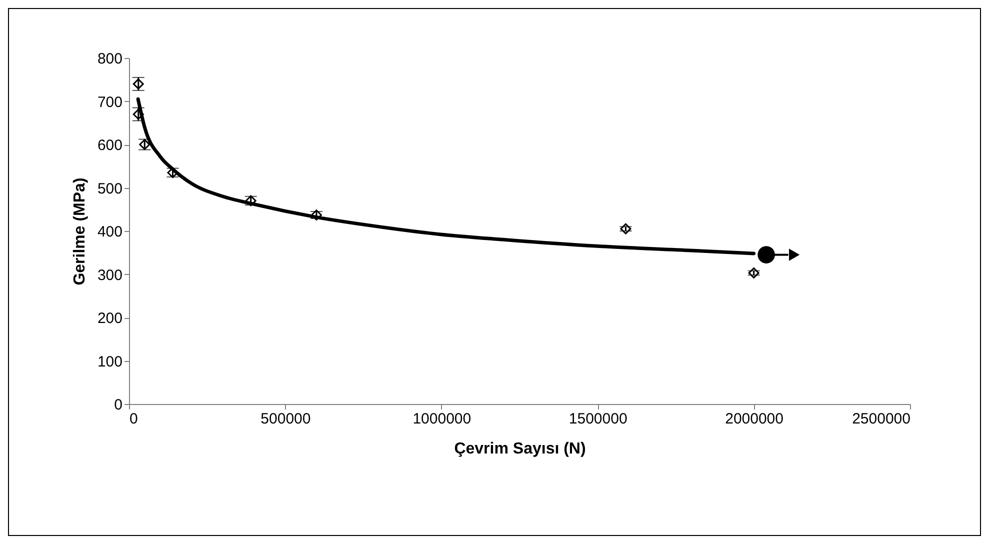 This screenshot has width=990, height=546. What do you see at coordinates (754, 419) in the screenshot?
I see `x-tick-label: 2000000` at bounding box center [754, 419].